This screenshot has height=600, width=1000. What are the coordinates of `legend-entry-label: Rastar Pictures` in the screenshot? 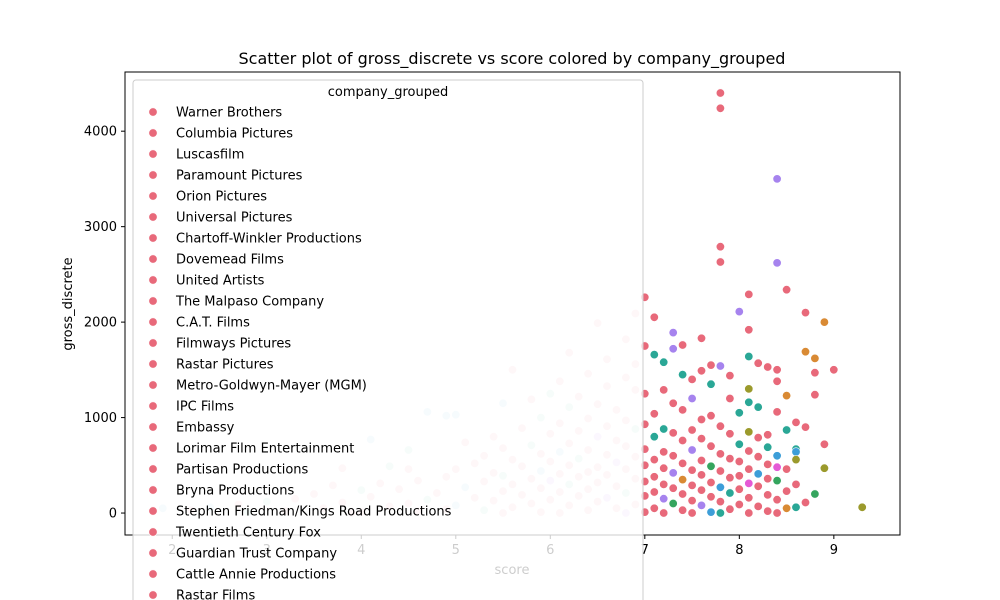 It's located at (225, 365).